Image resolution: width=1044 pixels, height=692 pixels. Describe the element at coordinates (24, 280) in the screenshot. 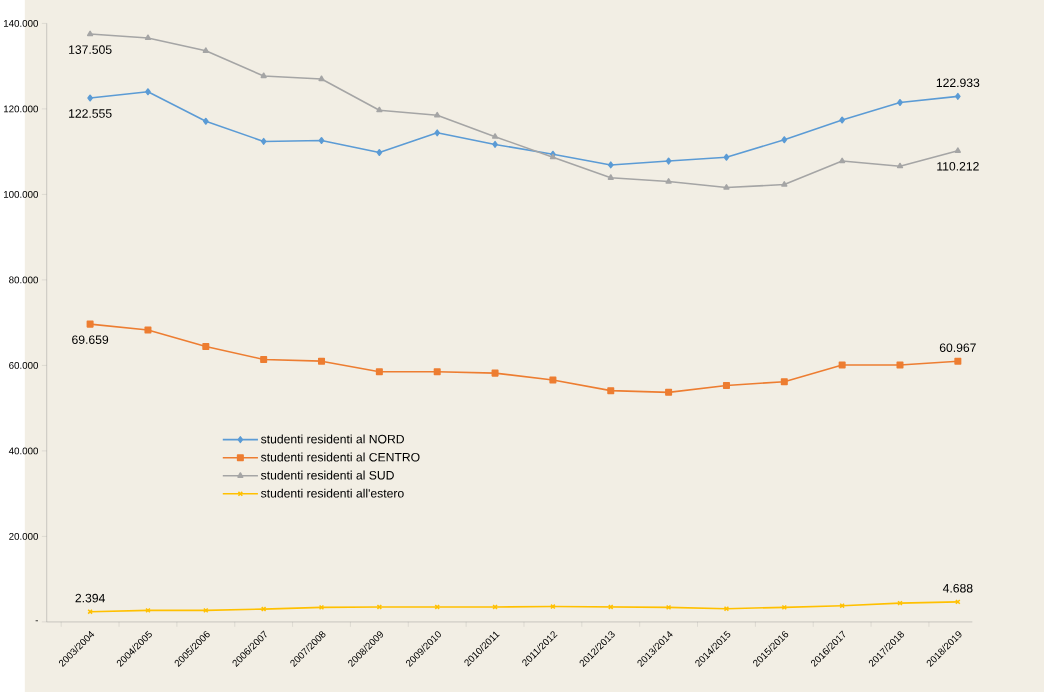

I see `y-tick-label: 80.000` at that location.